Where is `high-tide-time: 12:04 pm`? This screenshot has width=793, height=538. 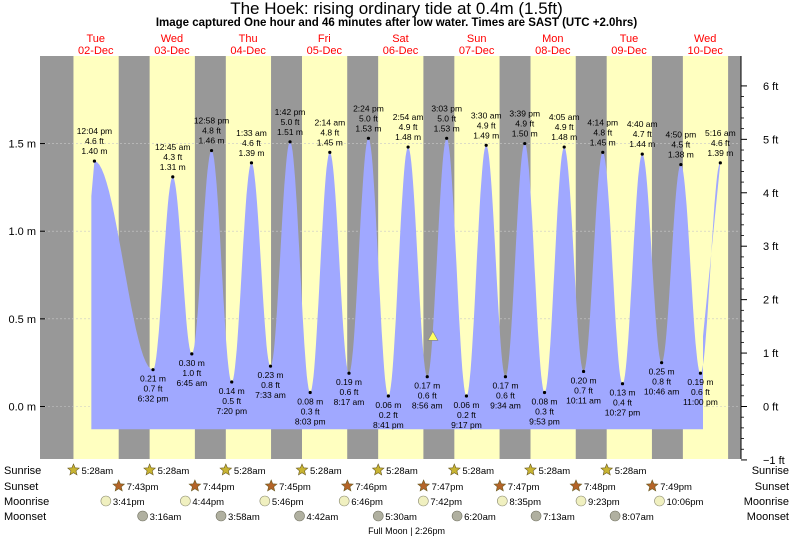 high-tide-time: 12:04 pm is located at coordinates (94, 131).